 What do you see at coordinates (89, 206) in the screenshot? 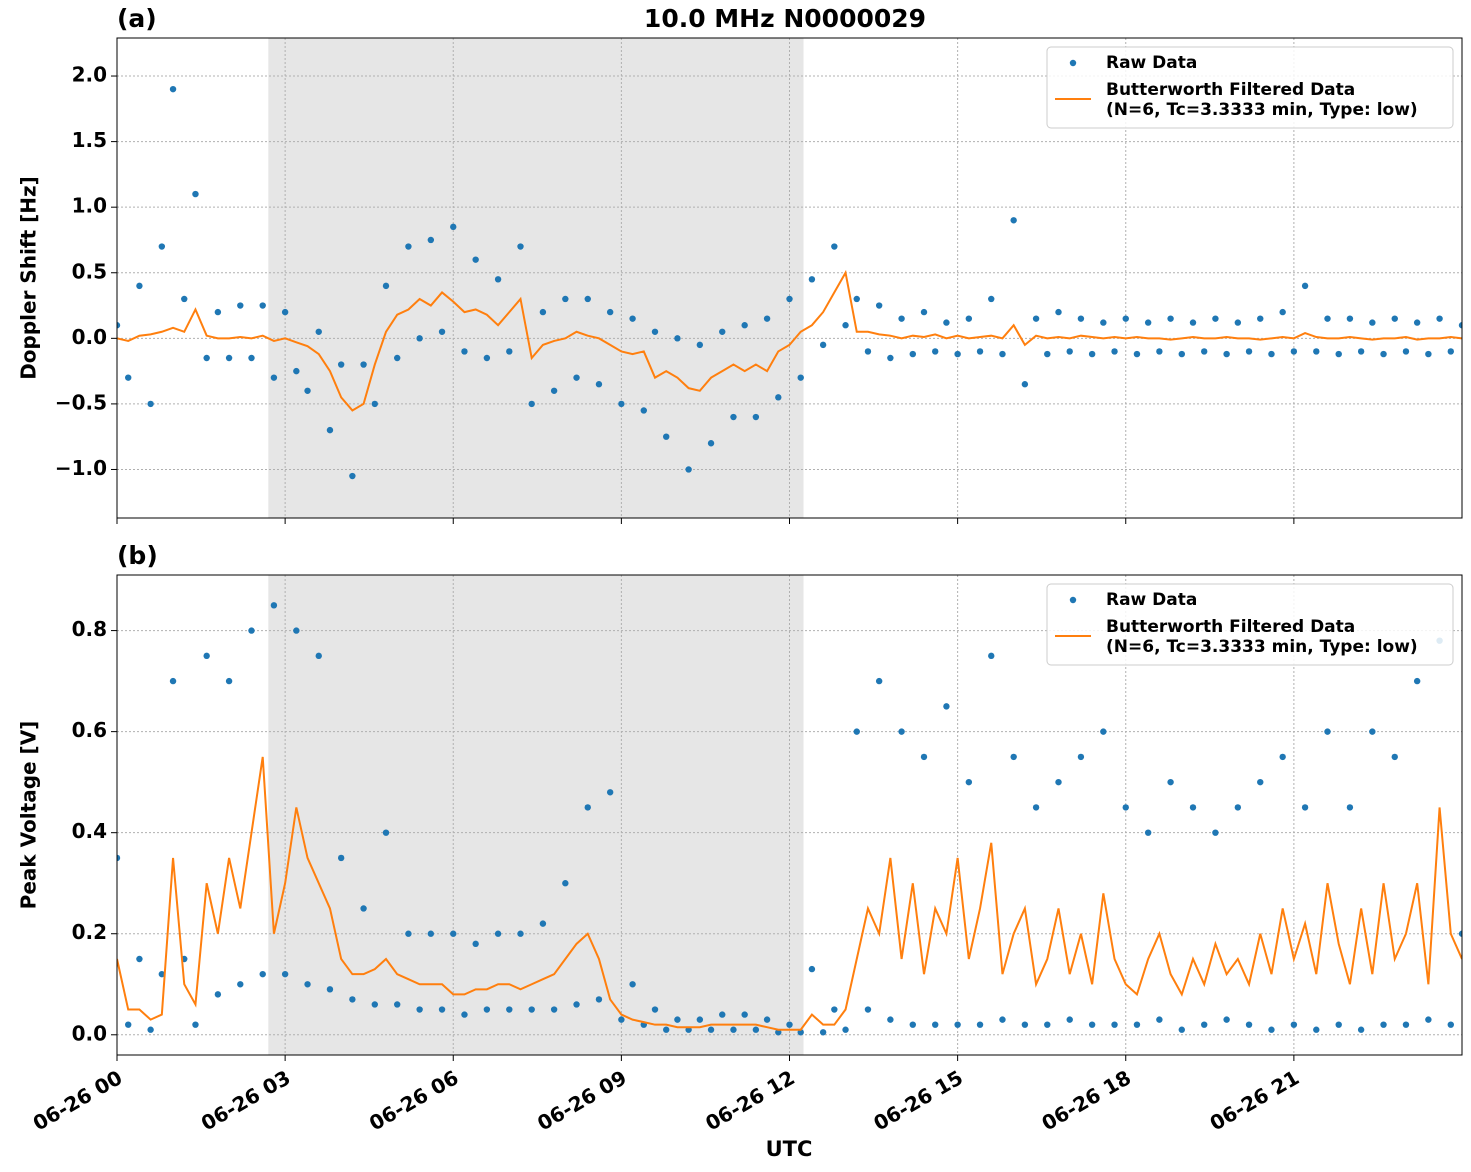
I see `y-tick-label: 1.0` at bounding box center [89, 206].